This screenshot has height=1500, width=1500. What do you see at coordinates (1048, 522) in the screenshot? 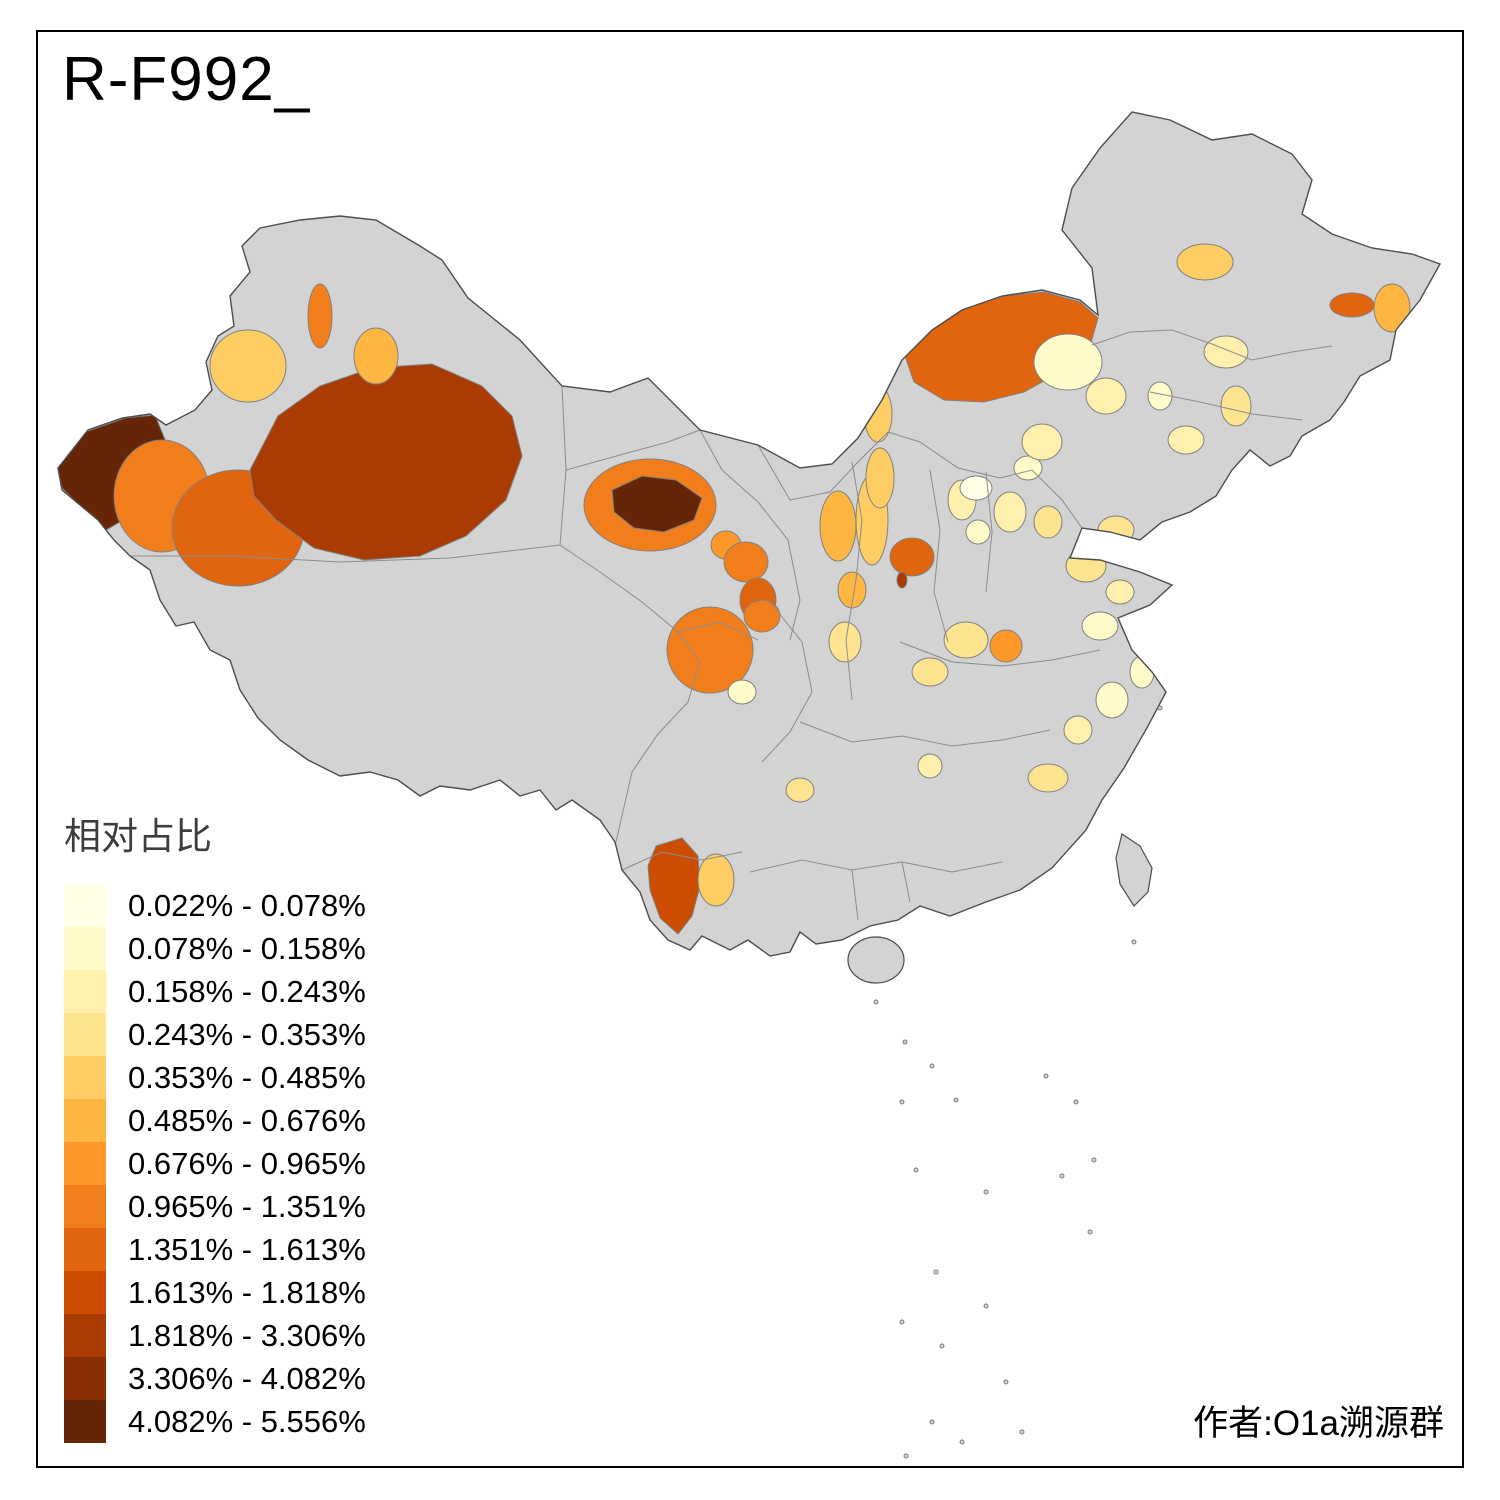
I see `map-region-hebei-east` at bounding box center [1048, 522].